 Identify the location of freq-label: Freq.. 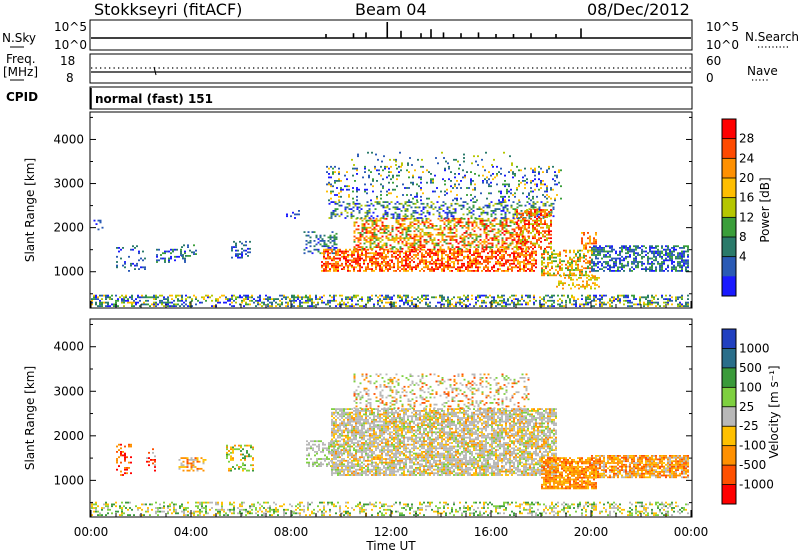
(21, 59).